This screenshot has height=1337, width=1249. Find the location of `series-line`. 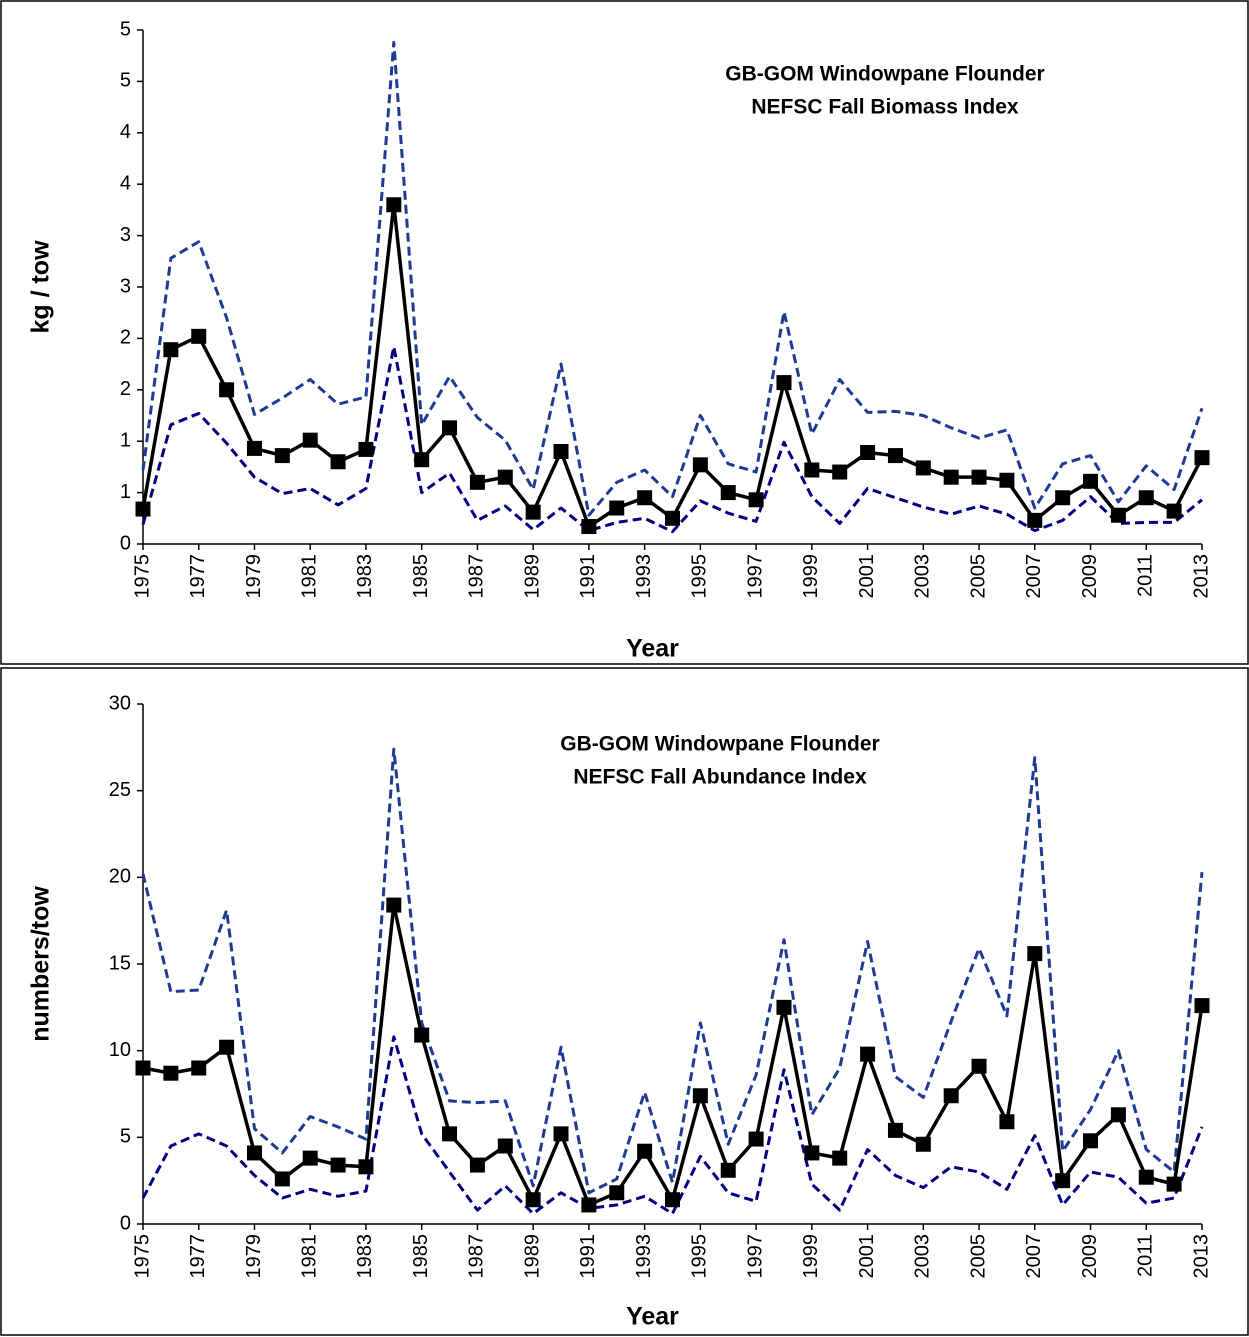

series-line is located at coordinates (672, 439).